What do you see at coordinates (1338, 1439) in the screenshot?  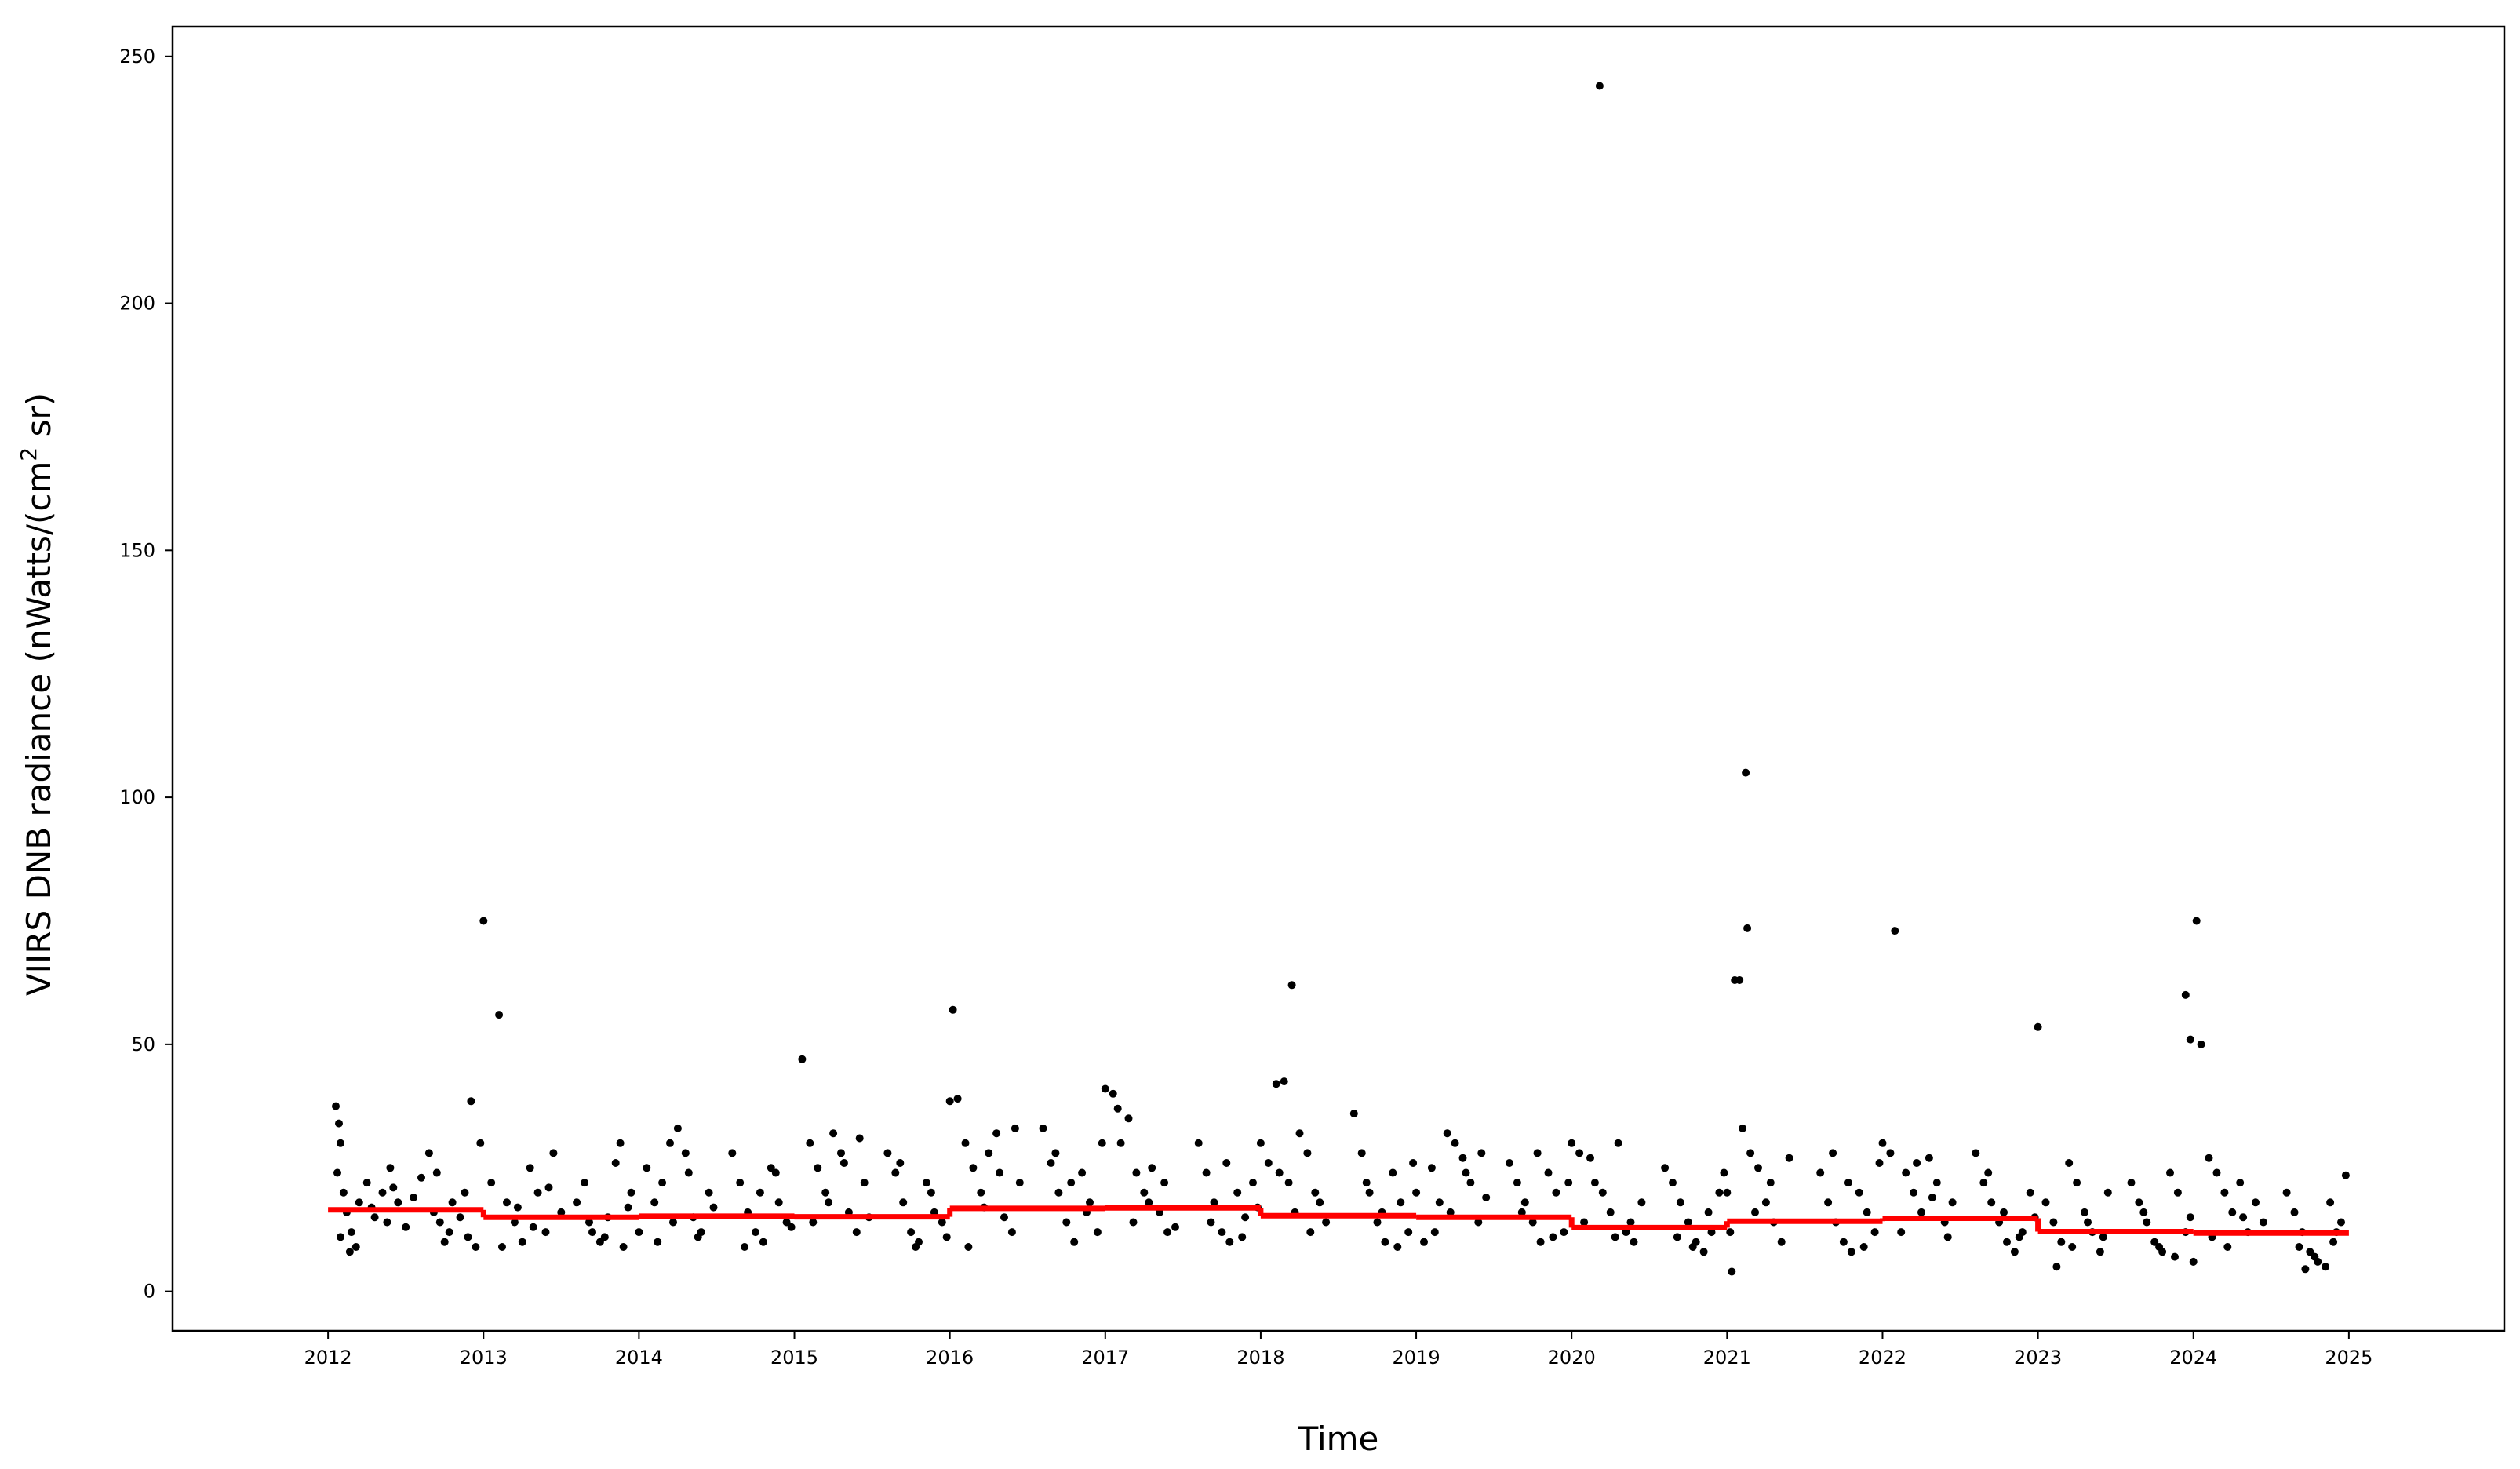 I see `x-axis-label: Time` at bounding box center [1338, 1439].